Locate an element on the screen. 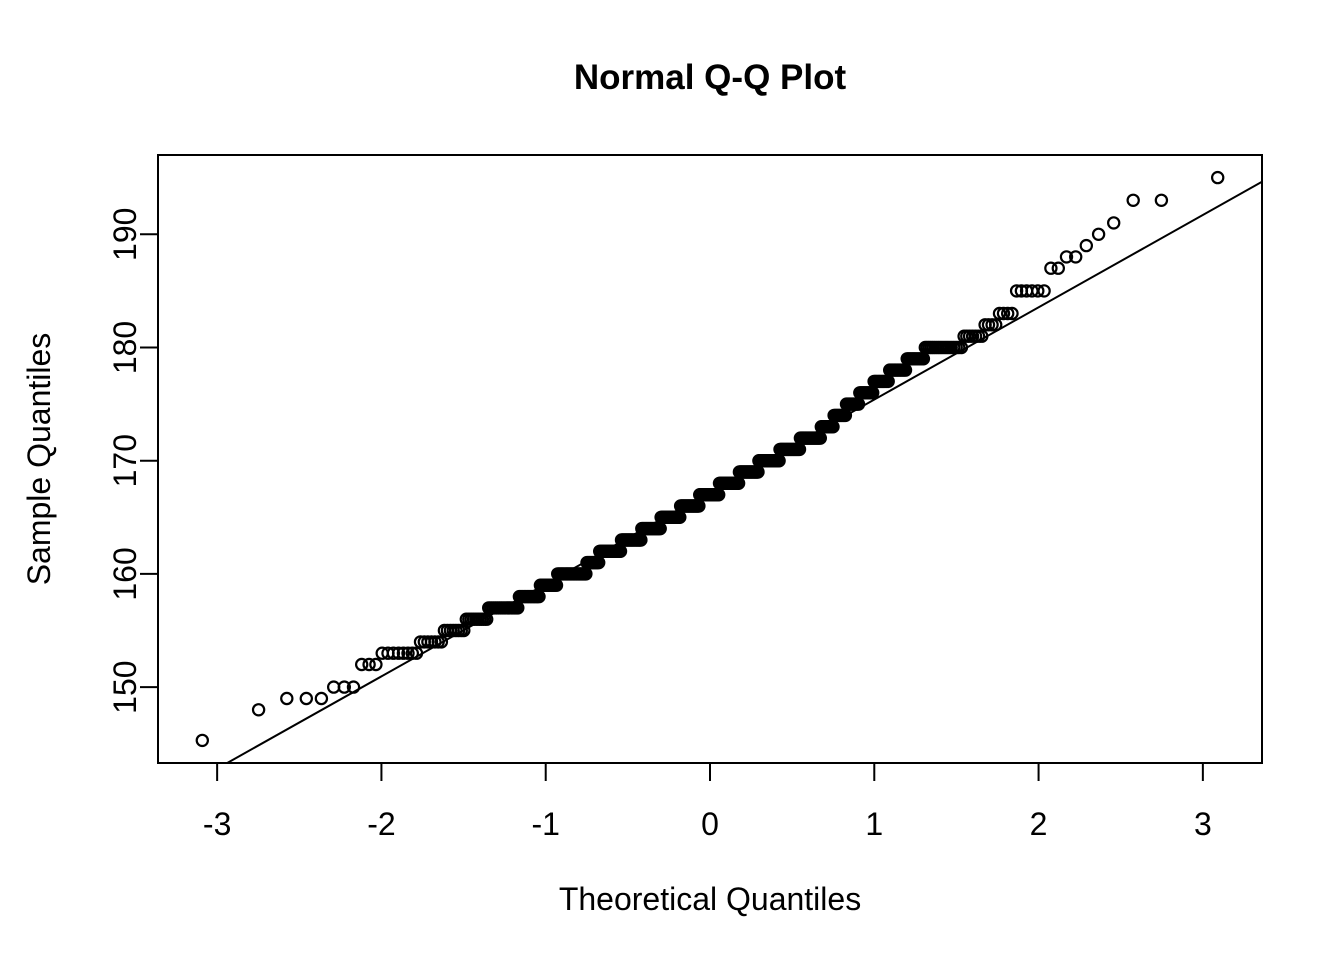 This screenshot has height=965, width=1344. x-tick-label: 0 is located at coordinates (710, 824).